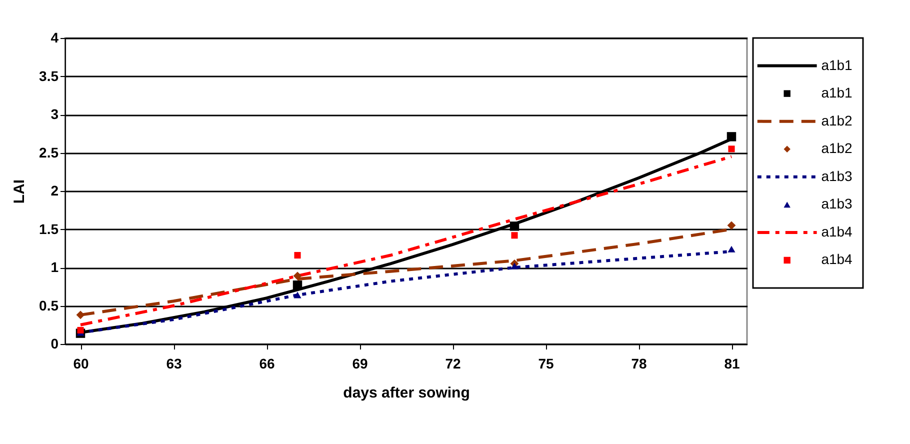 This screenshot has height=444, width=910. Describe the element at coordinates (174, 364) in the screenshot. I see `x-tick-label: 63` at that location.